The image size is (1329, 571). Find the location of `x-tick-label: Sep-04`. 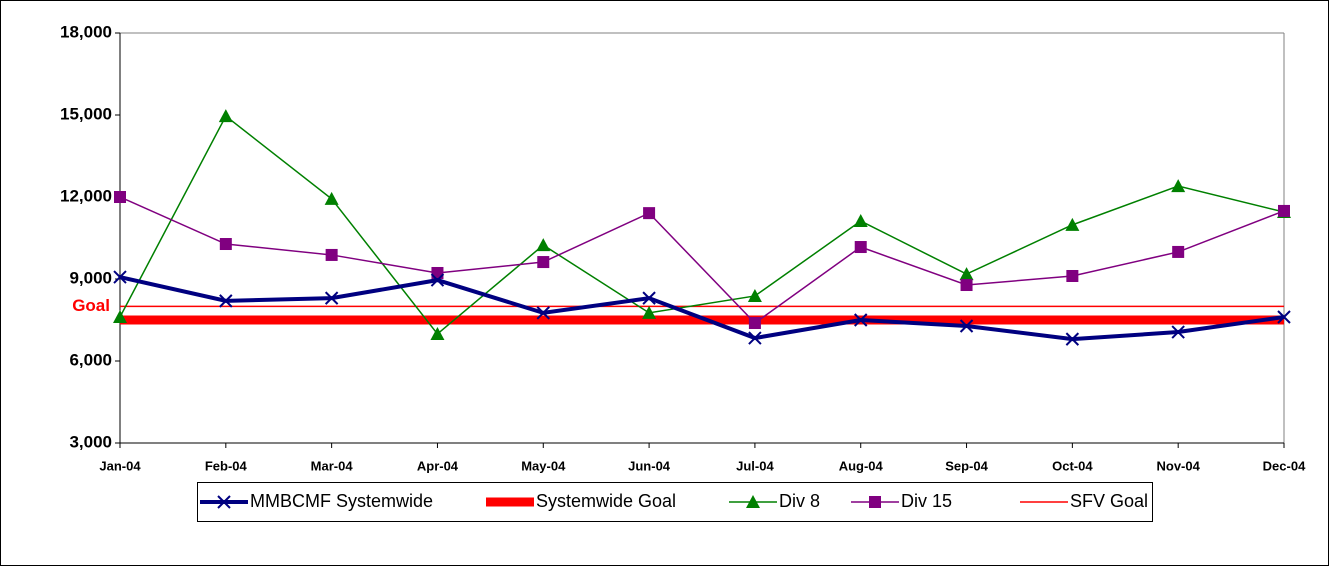

x-tick-label: Sep-04 is located at coordinates (966, 465).